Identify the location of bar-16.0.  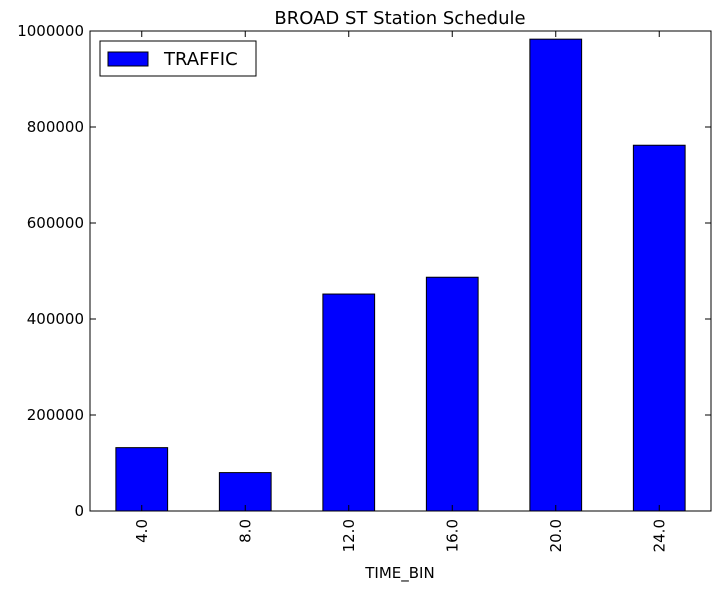
(452, 394).